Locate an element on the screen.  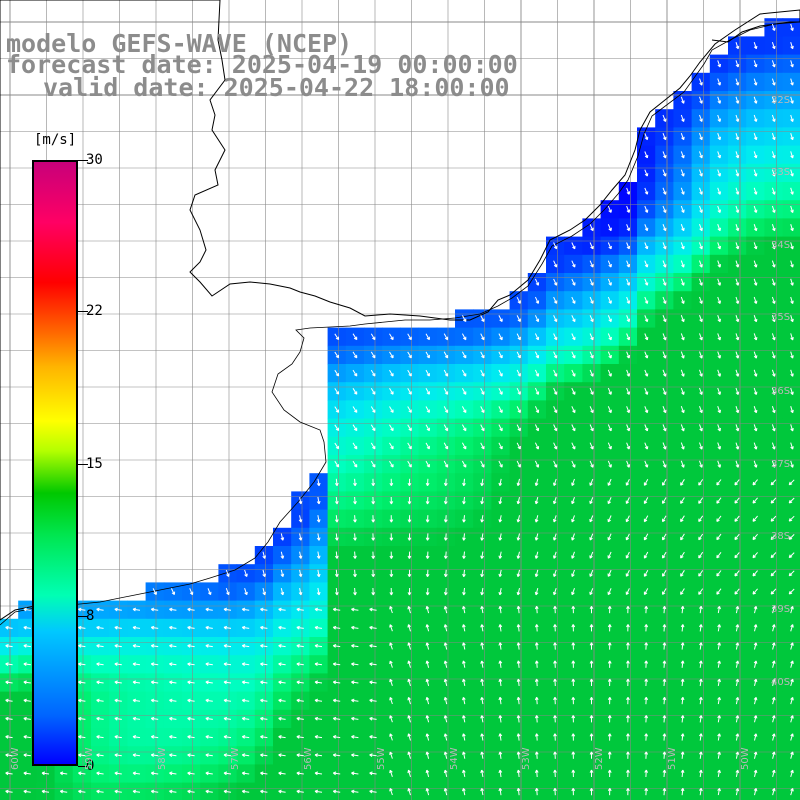
lat-label: 33S is located at coordinates (781, 172).